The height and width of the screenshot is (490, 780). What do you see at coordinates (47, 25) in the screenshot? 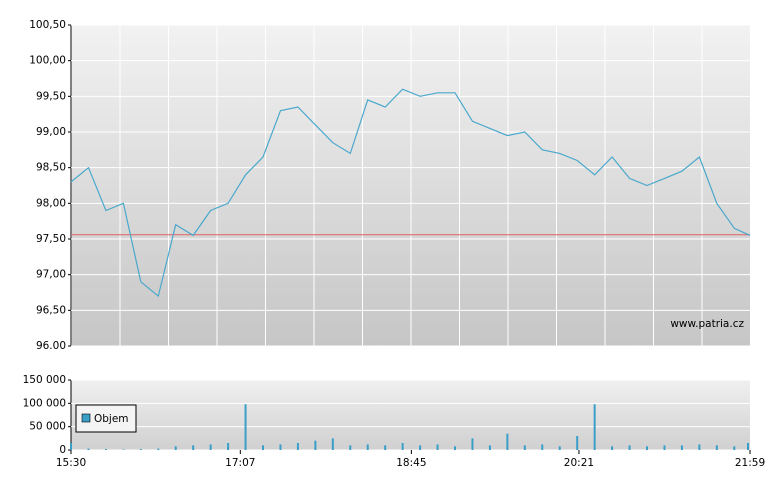
I see `y-tick-label: 100,50` at bounding box center [47, 25].